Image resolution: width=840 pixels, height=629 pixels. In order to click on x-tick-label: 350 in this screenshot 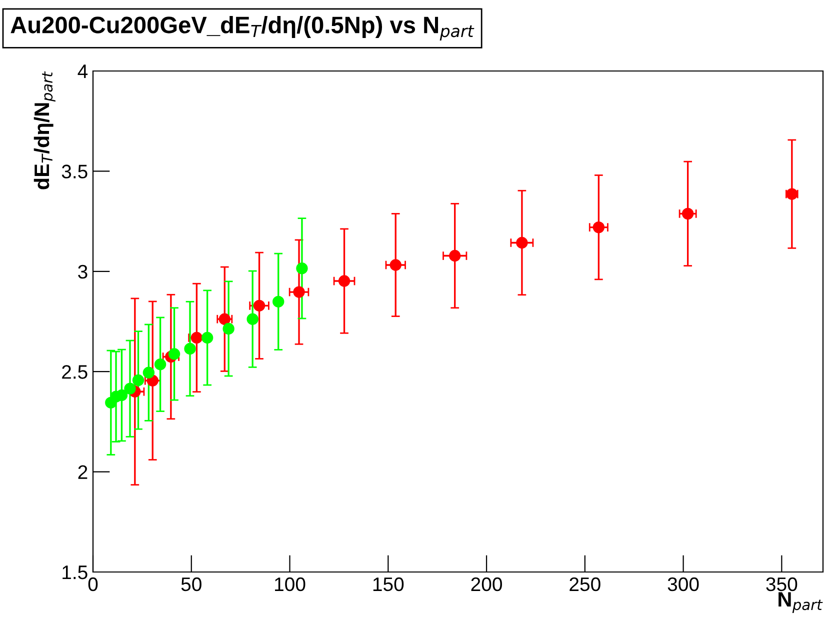, I will do `click(782, 584)`.